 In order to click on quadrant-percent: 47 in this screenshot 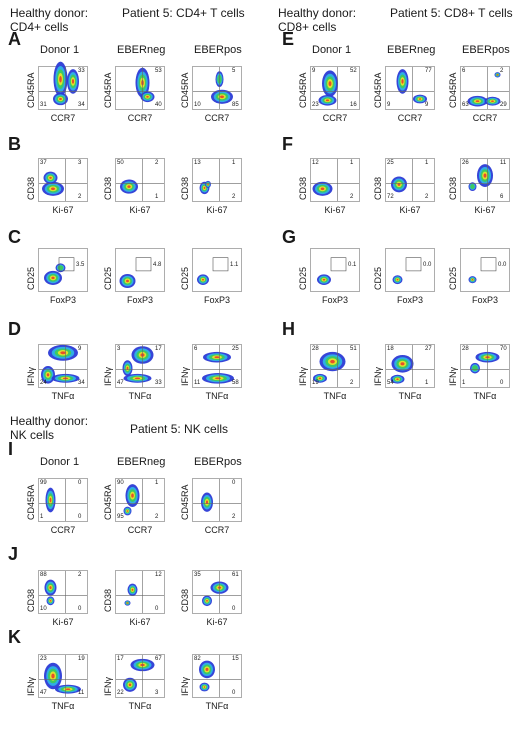, I will do `click(43, 693)`.